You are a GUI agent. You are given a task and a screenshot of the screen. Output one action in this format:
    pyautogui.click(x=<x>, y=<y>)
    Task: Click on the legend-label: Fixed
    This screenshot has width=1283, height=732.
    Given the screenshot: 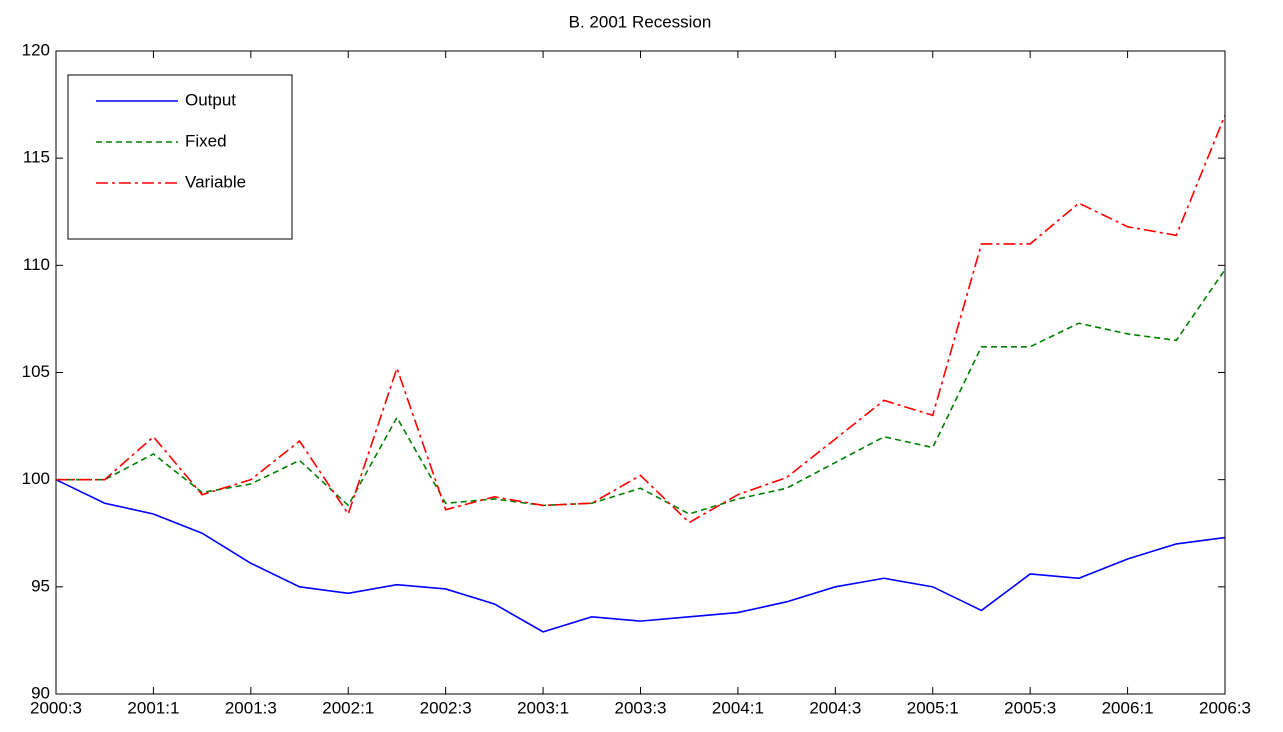 What is the action you would take?
    pyautogui.click(x=206, y=140)
    